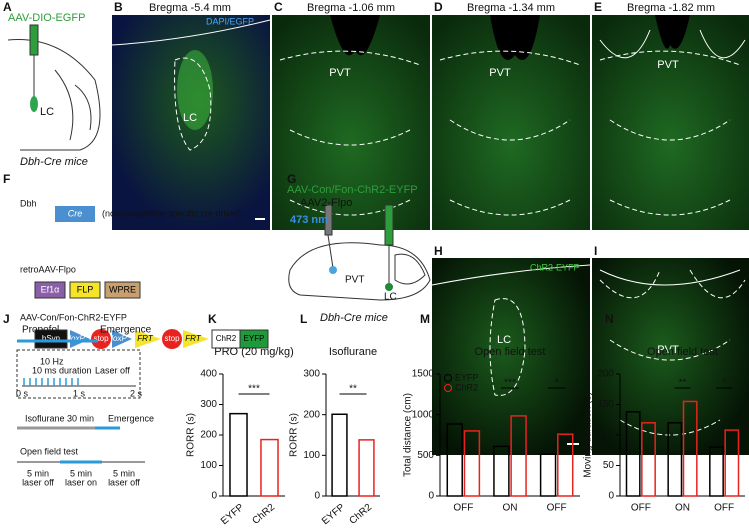 The height and width of the screenshot is (530, 749). Describe the element at coordinates (75, 214) in the screenshot. I see `cre-box` at that location.